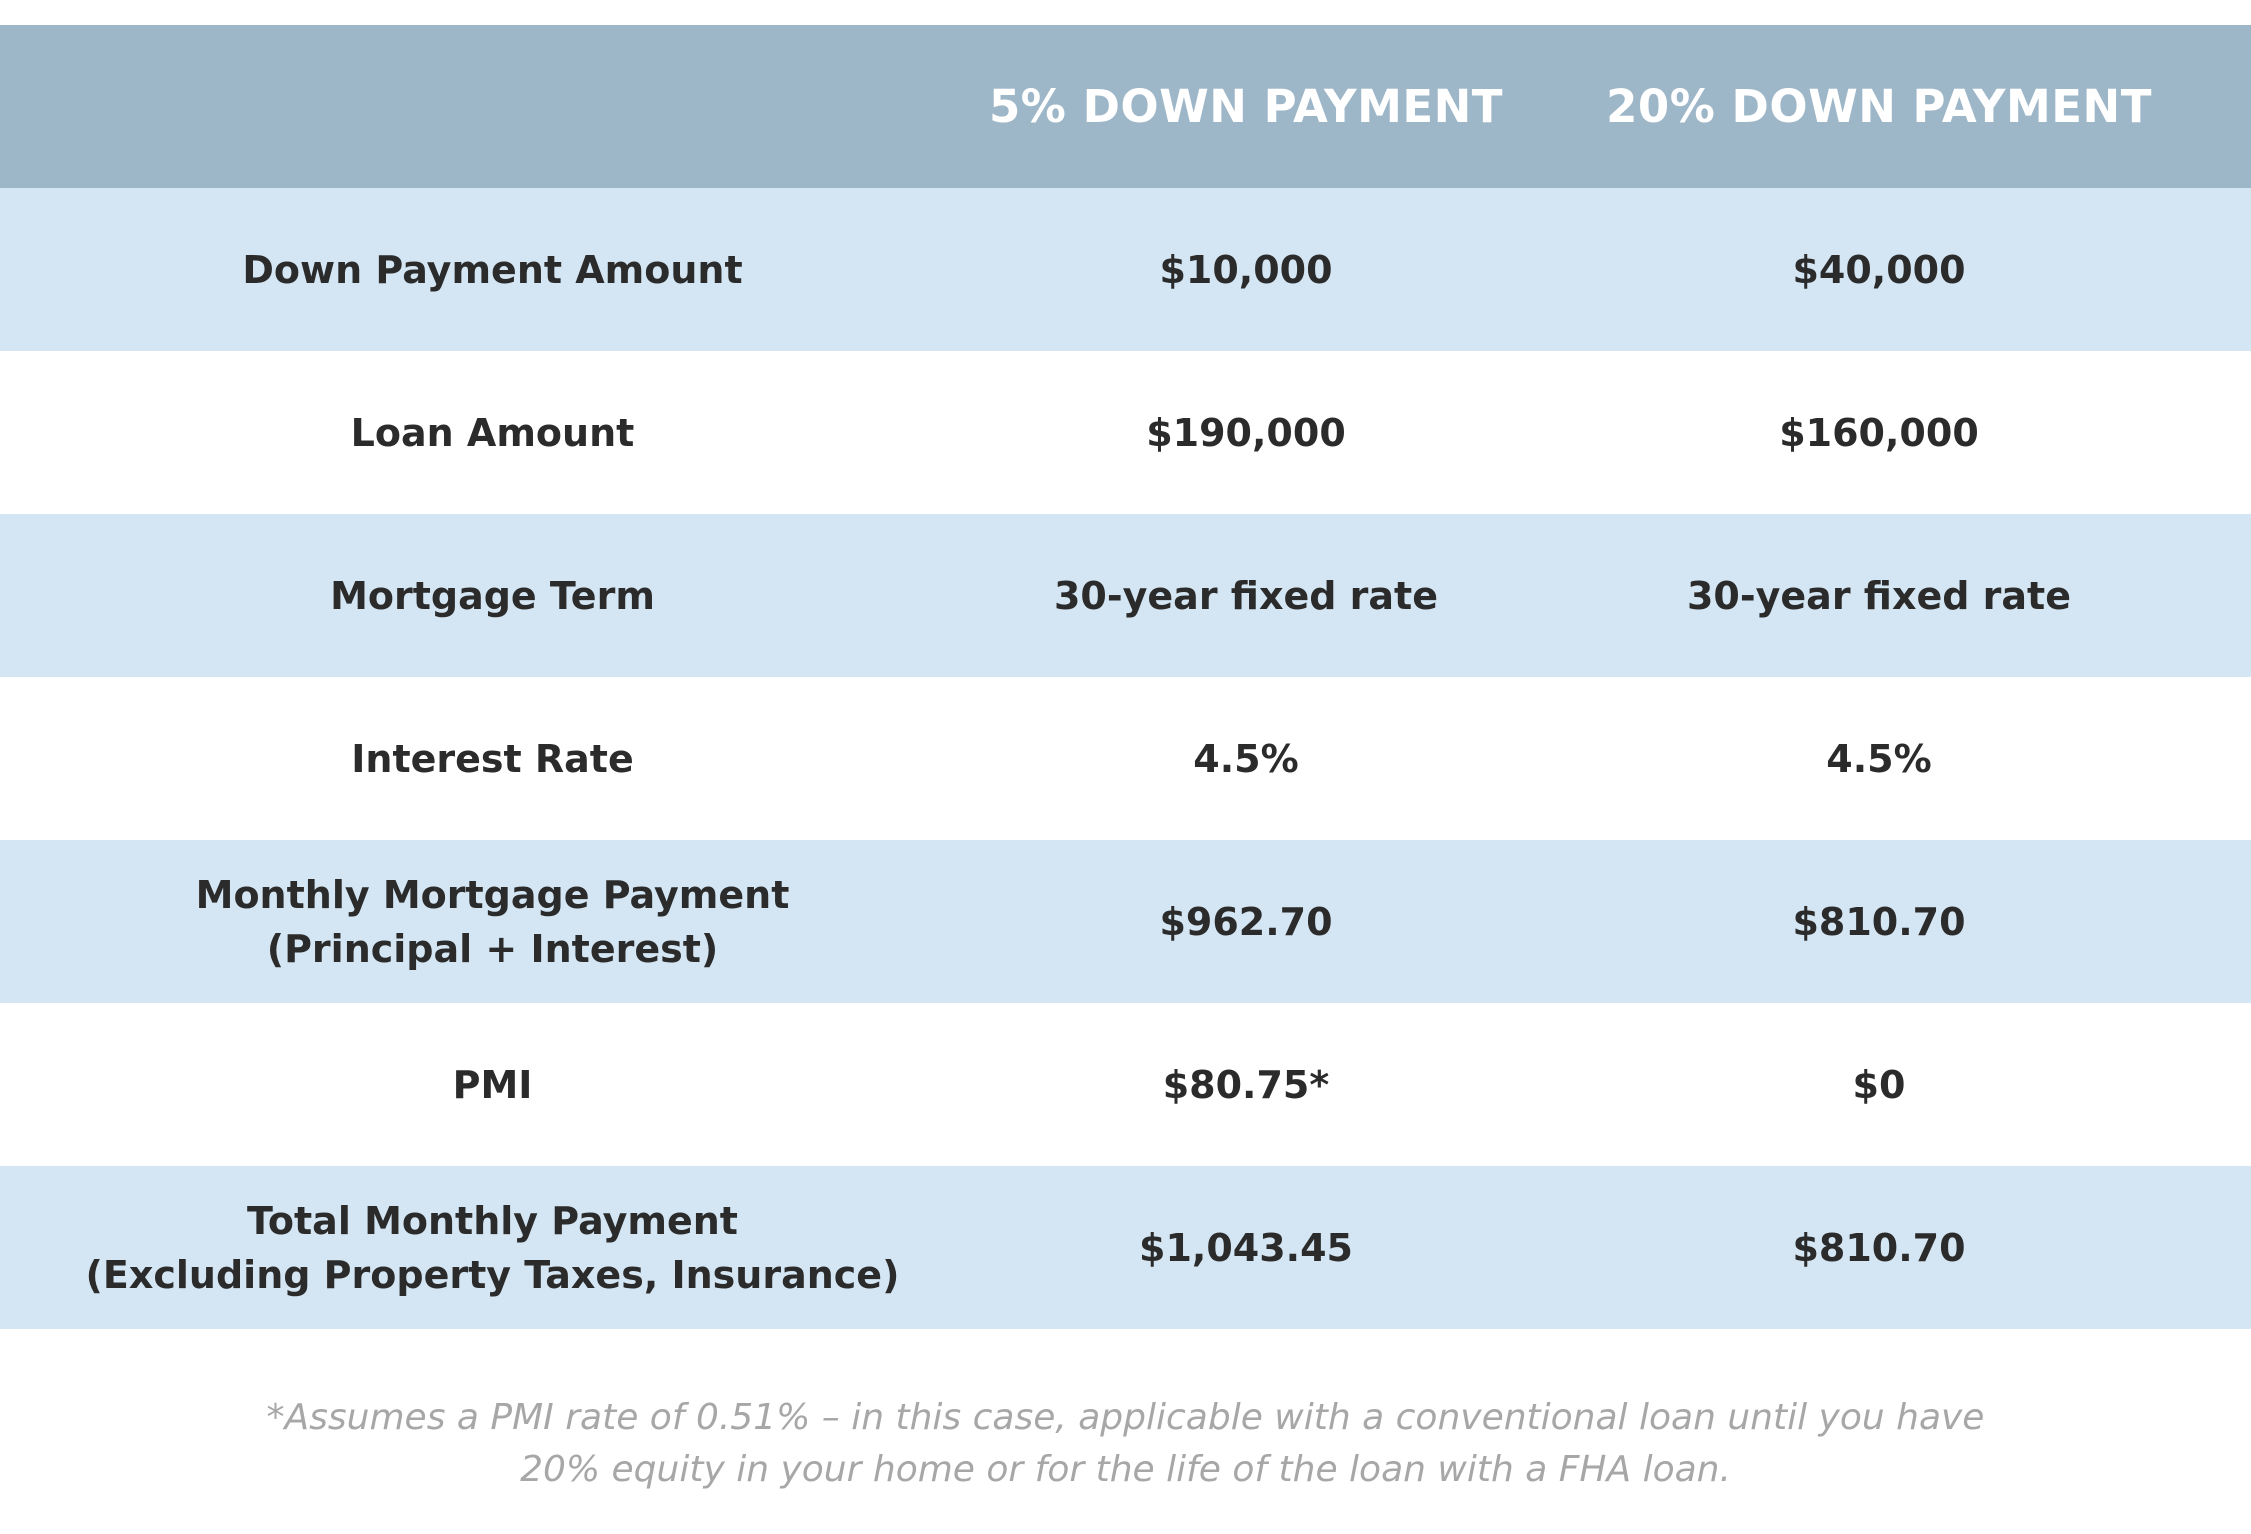 This screenshot has width=2251, height=1534. What do you see at coordinates (1246, 921) in the screenshot?
I see `row-value-5-percent: $962.70` at bounding box center [1246, 921].